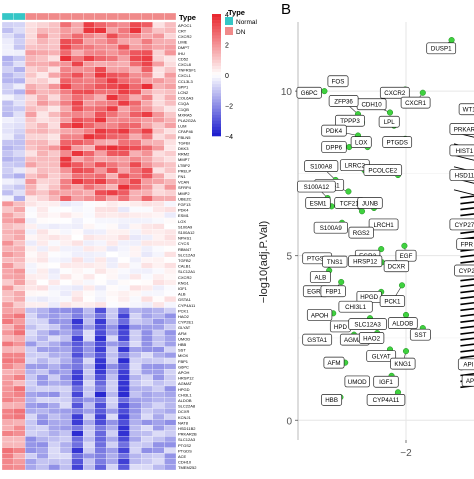  I want to click on gene-label: GSTA1, so click(317, 339).